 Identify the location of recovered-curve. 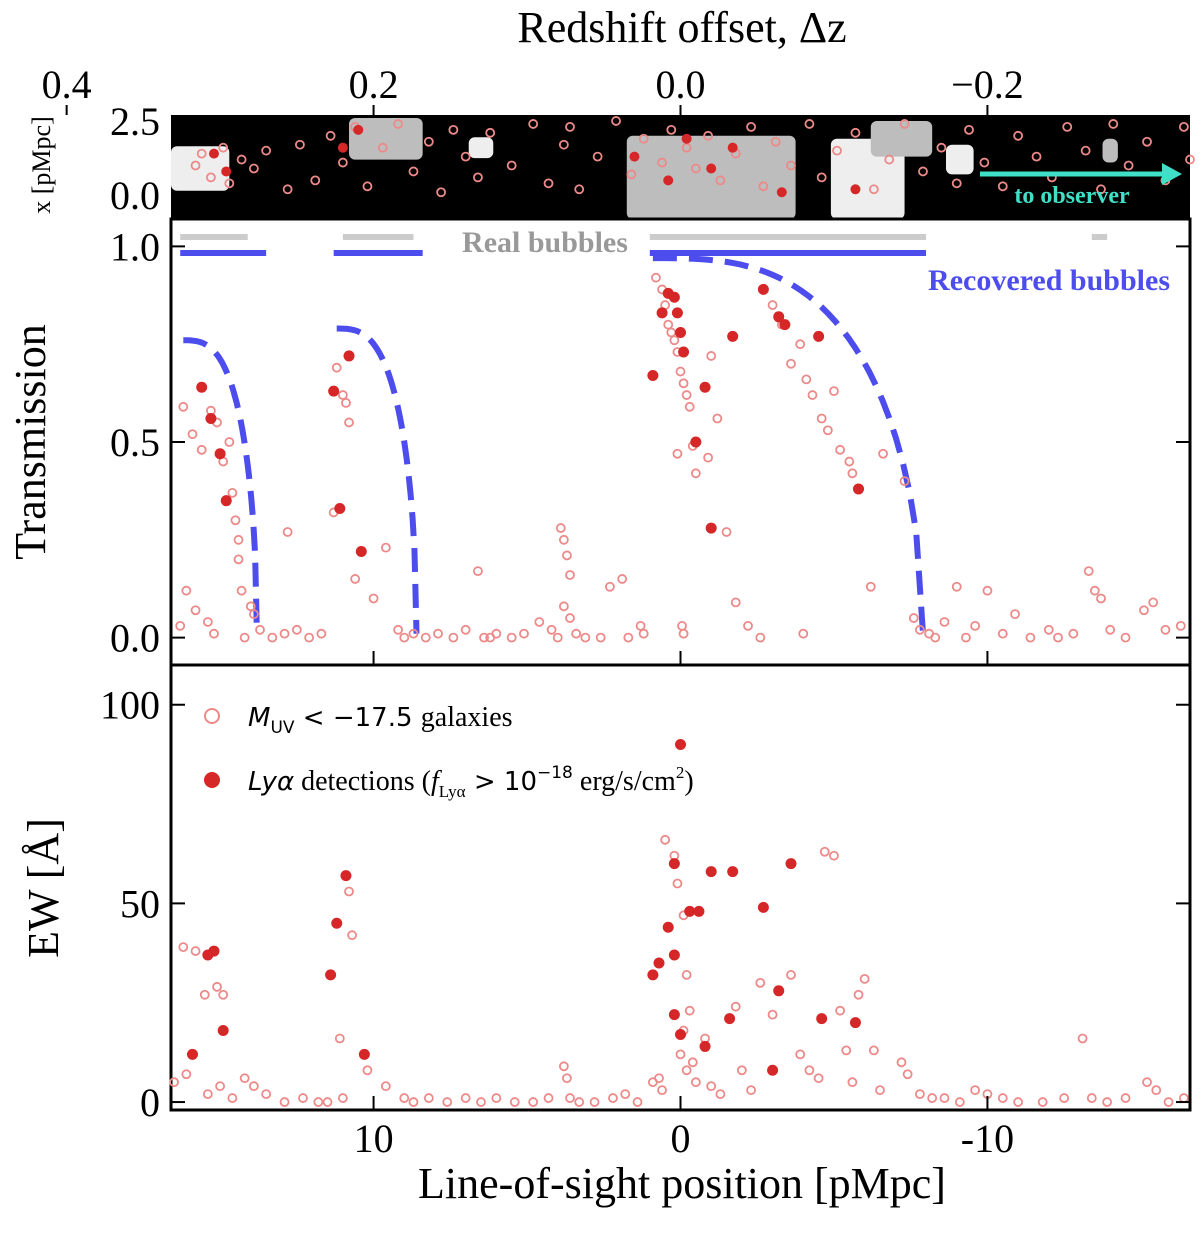
(221, 485).